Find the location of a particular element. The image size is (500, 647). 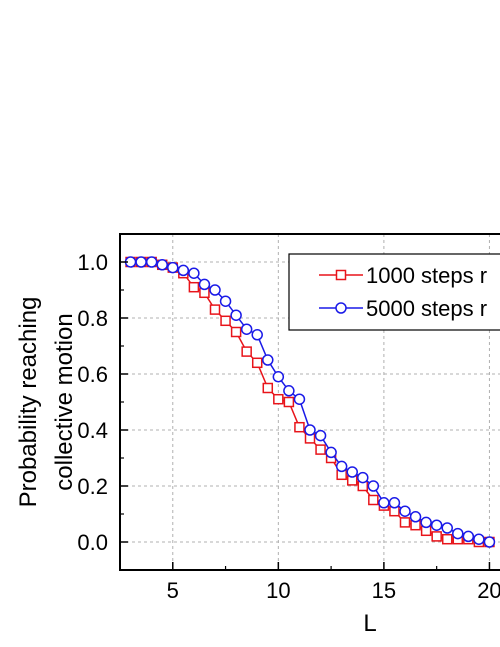

legend-box is located at coordinates (394, 292).